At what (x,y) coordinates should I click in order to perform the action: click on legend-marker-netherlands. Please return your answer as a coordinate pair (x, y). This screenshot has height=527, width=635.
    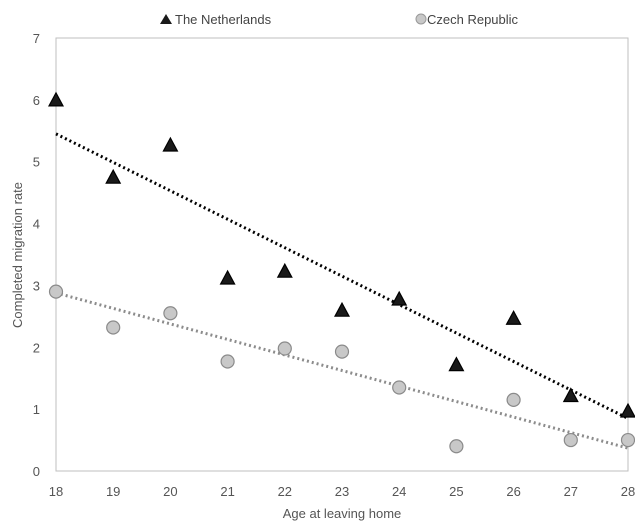
    Looking at the image, I should click on (166, 19).